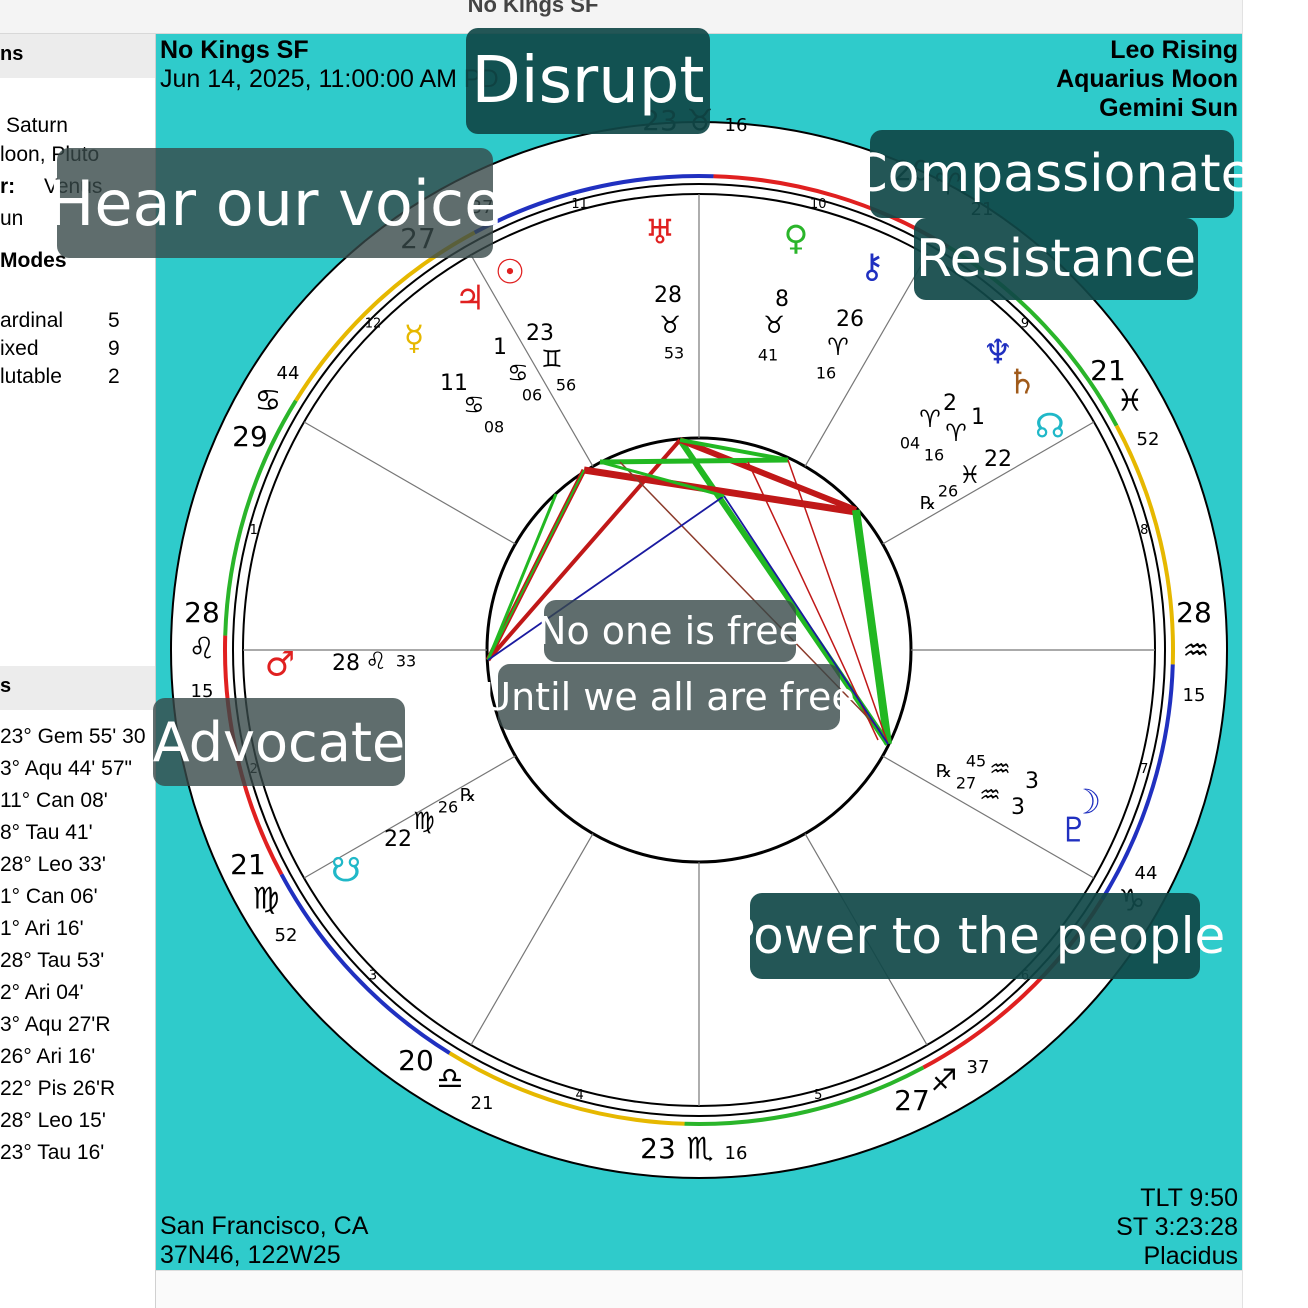 This screenshot has width=1308, height=1308. I want to click on cusp-sign-glyph: ♍, so click(266, 899).